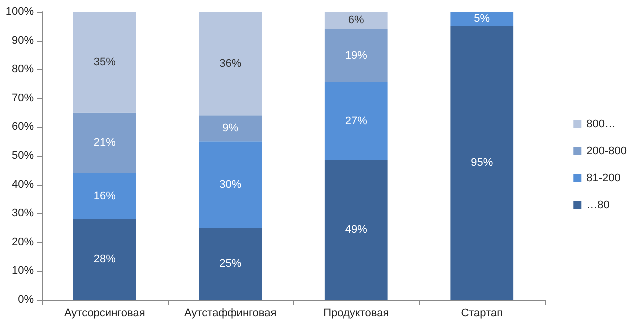 Image resolution: width=640 pixels, height=330 pixels. I want to click on x-tick-label: Аутстаффинговая, so click(230, 314).